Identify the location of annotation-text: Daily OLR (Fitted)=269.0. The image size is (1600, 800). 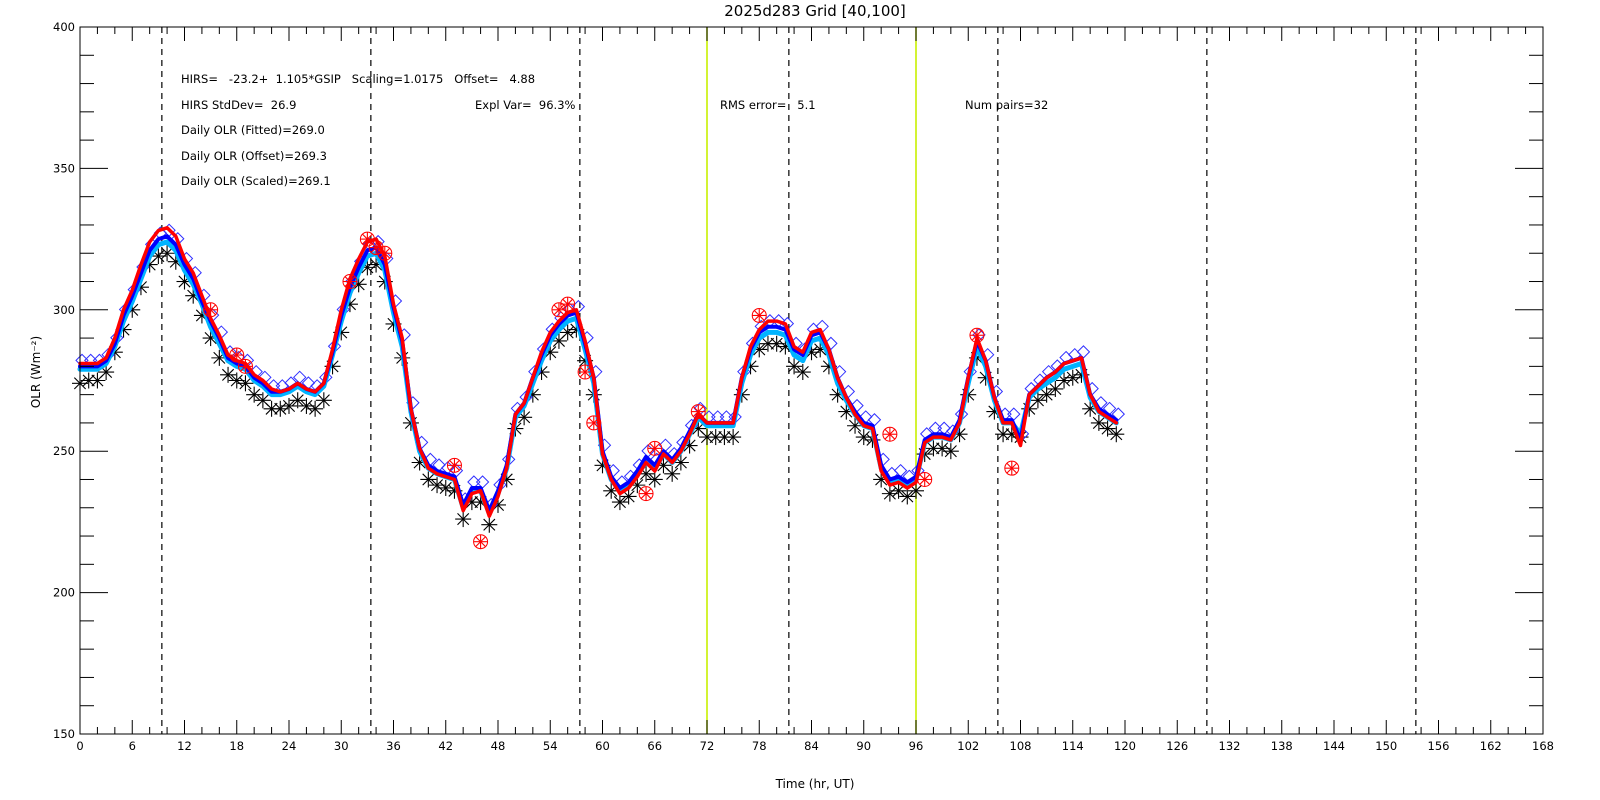
(253, 130).